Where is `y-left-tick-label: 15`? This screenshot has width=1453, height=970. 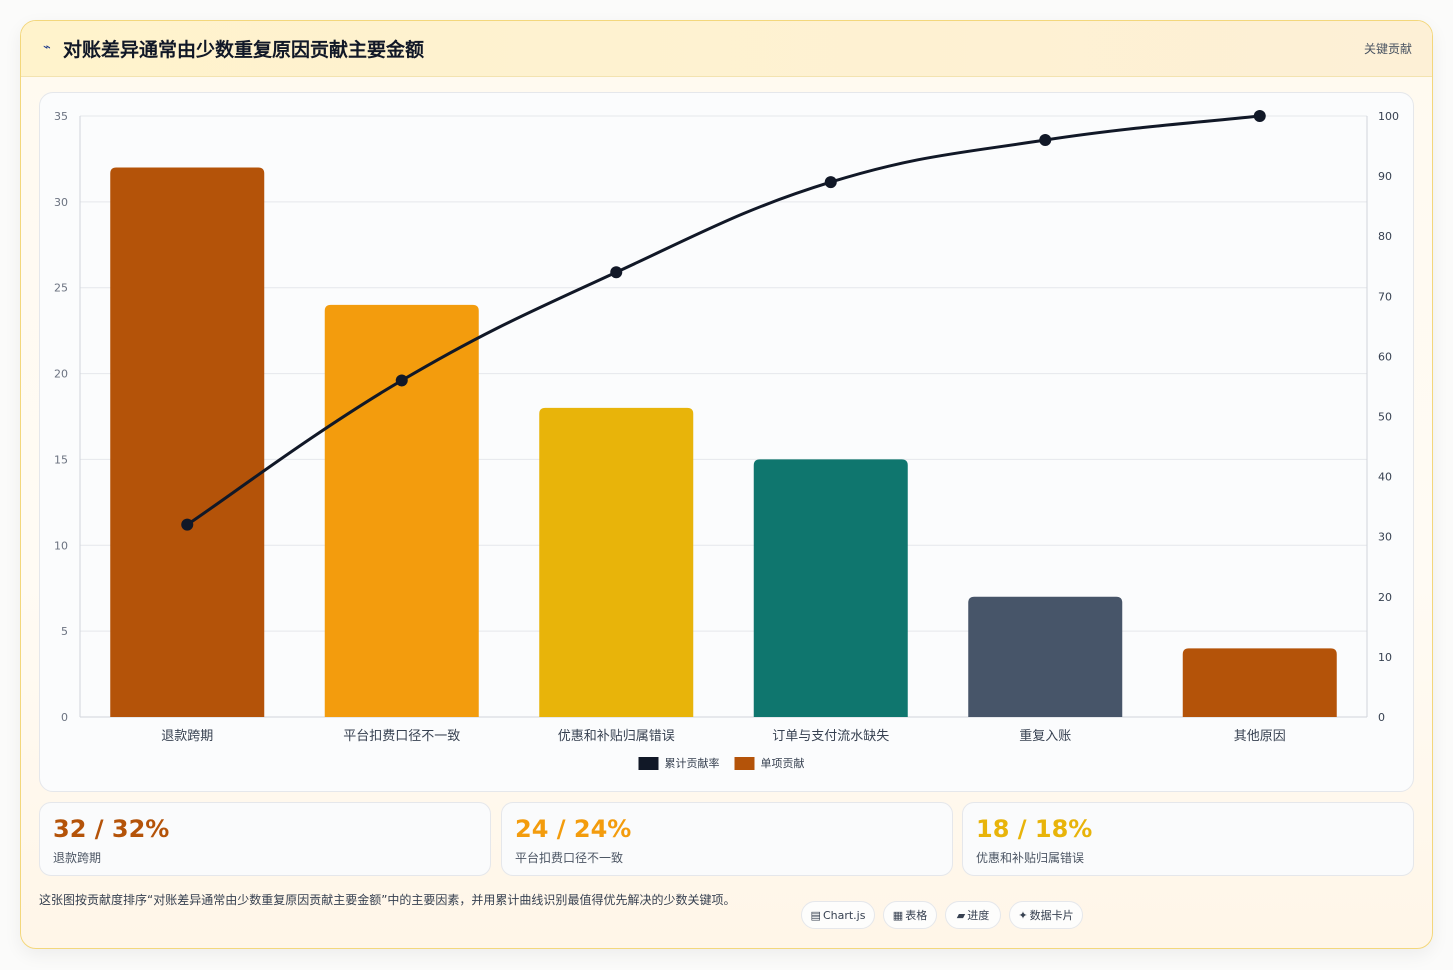
y-left-tick-label: 15 is located at coordinates (61, 459).